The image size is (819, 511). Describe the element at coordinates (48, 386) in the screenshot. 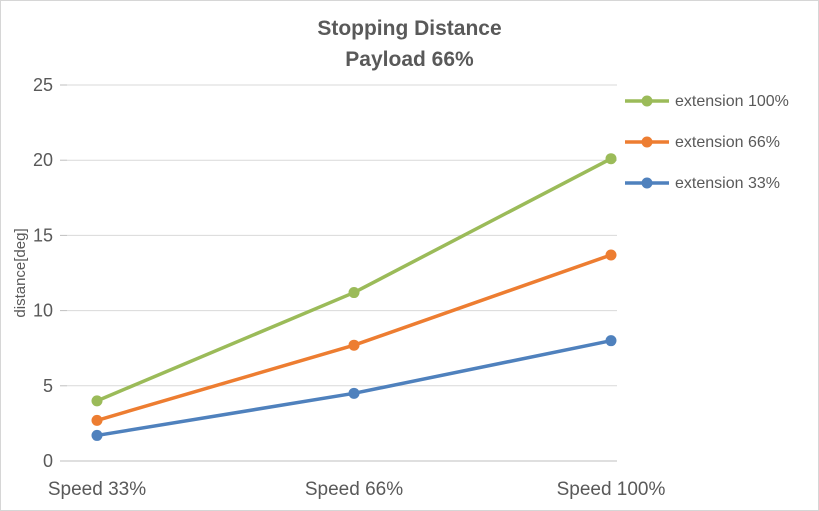

I see `y-tick-label: 5` at that location.